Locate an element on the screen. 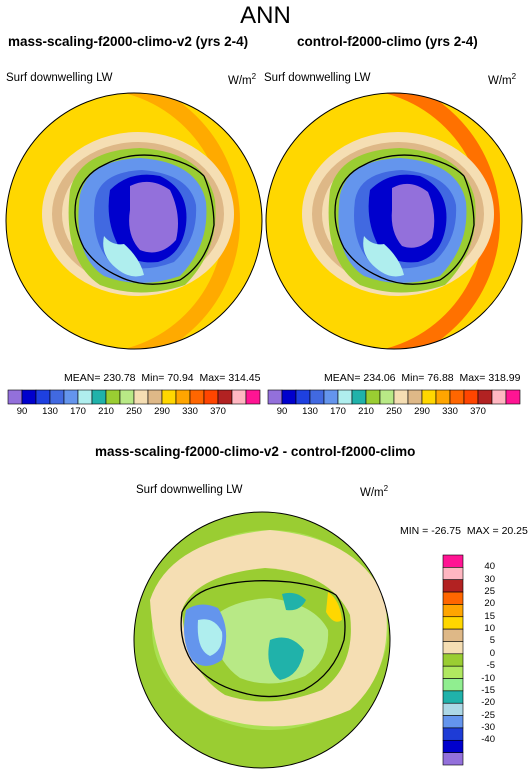  panel-3-variable-label: Surf downwelling LW is located at coordinates (189, 490).